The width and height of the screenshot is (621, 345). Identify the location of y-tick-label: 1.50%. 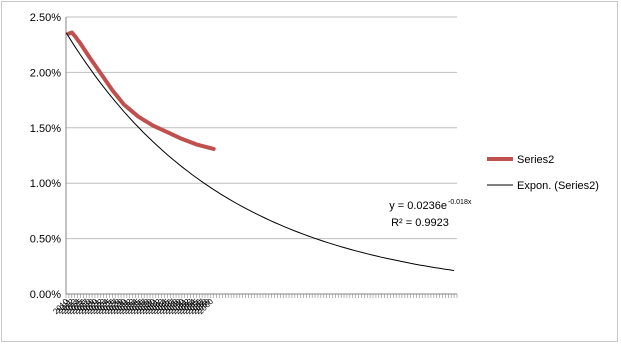
(45, 129).